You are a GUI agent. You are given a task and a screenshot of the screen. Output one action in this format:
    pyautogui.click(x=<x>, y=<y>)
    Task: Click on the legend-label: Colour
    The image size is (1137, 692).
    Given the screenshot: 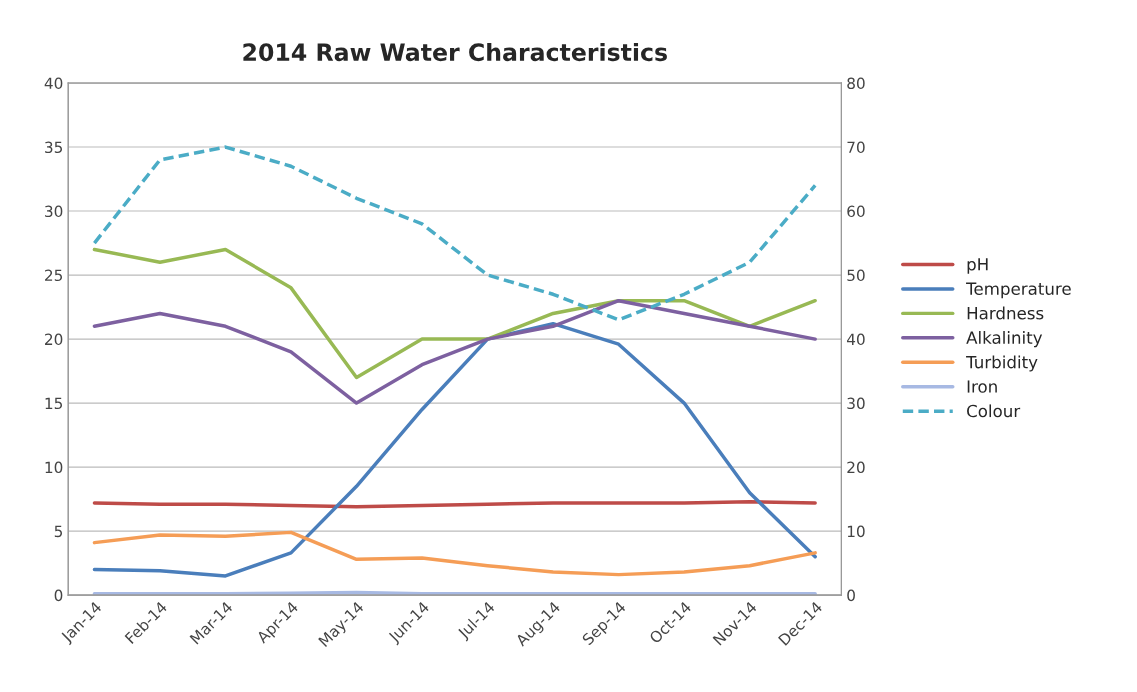 What is the action you would take?
    pyautogui.click(x=994, y=411)
    